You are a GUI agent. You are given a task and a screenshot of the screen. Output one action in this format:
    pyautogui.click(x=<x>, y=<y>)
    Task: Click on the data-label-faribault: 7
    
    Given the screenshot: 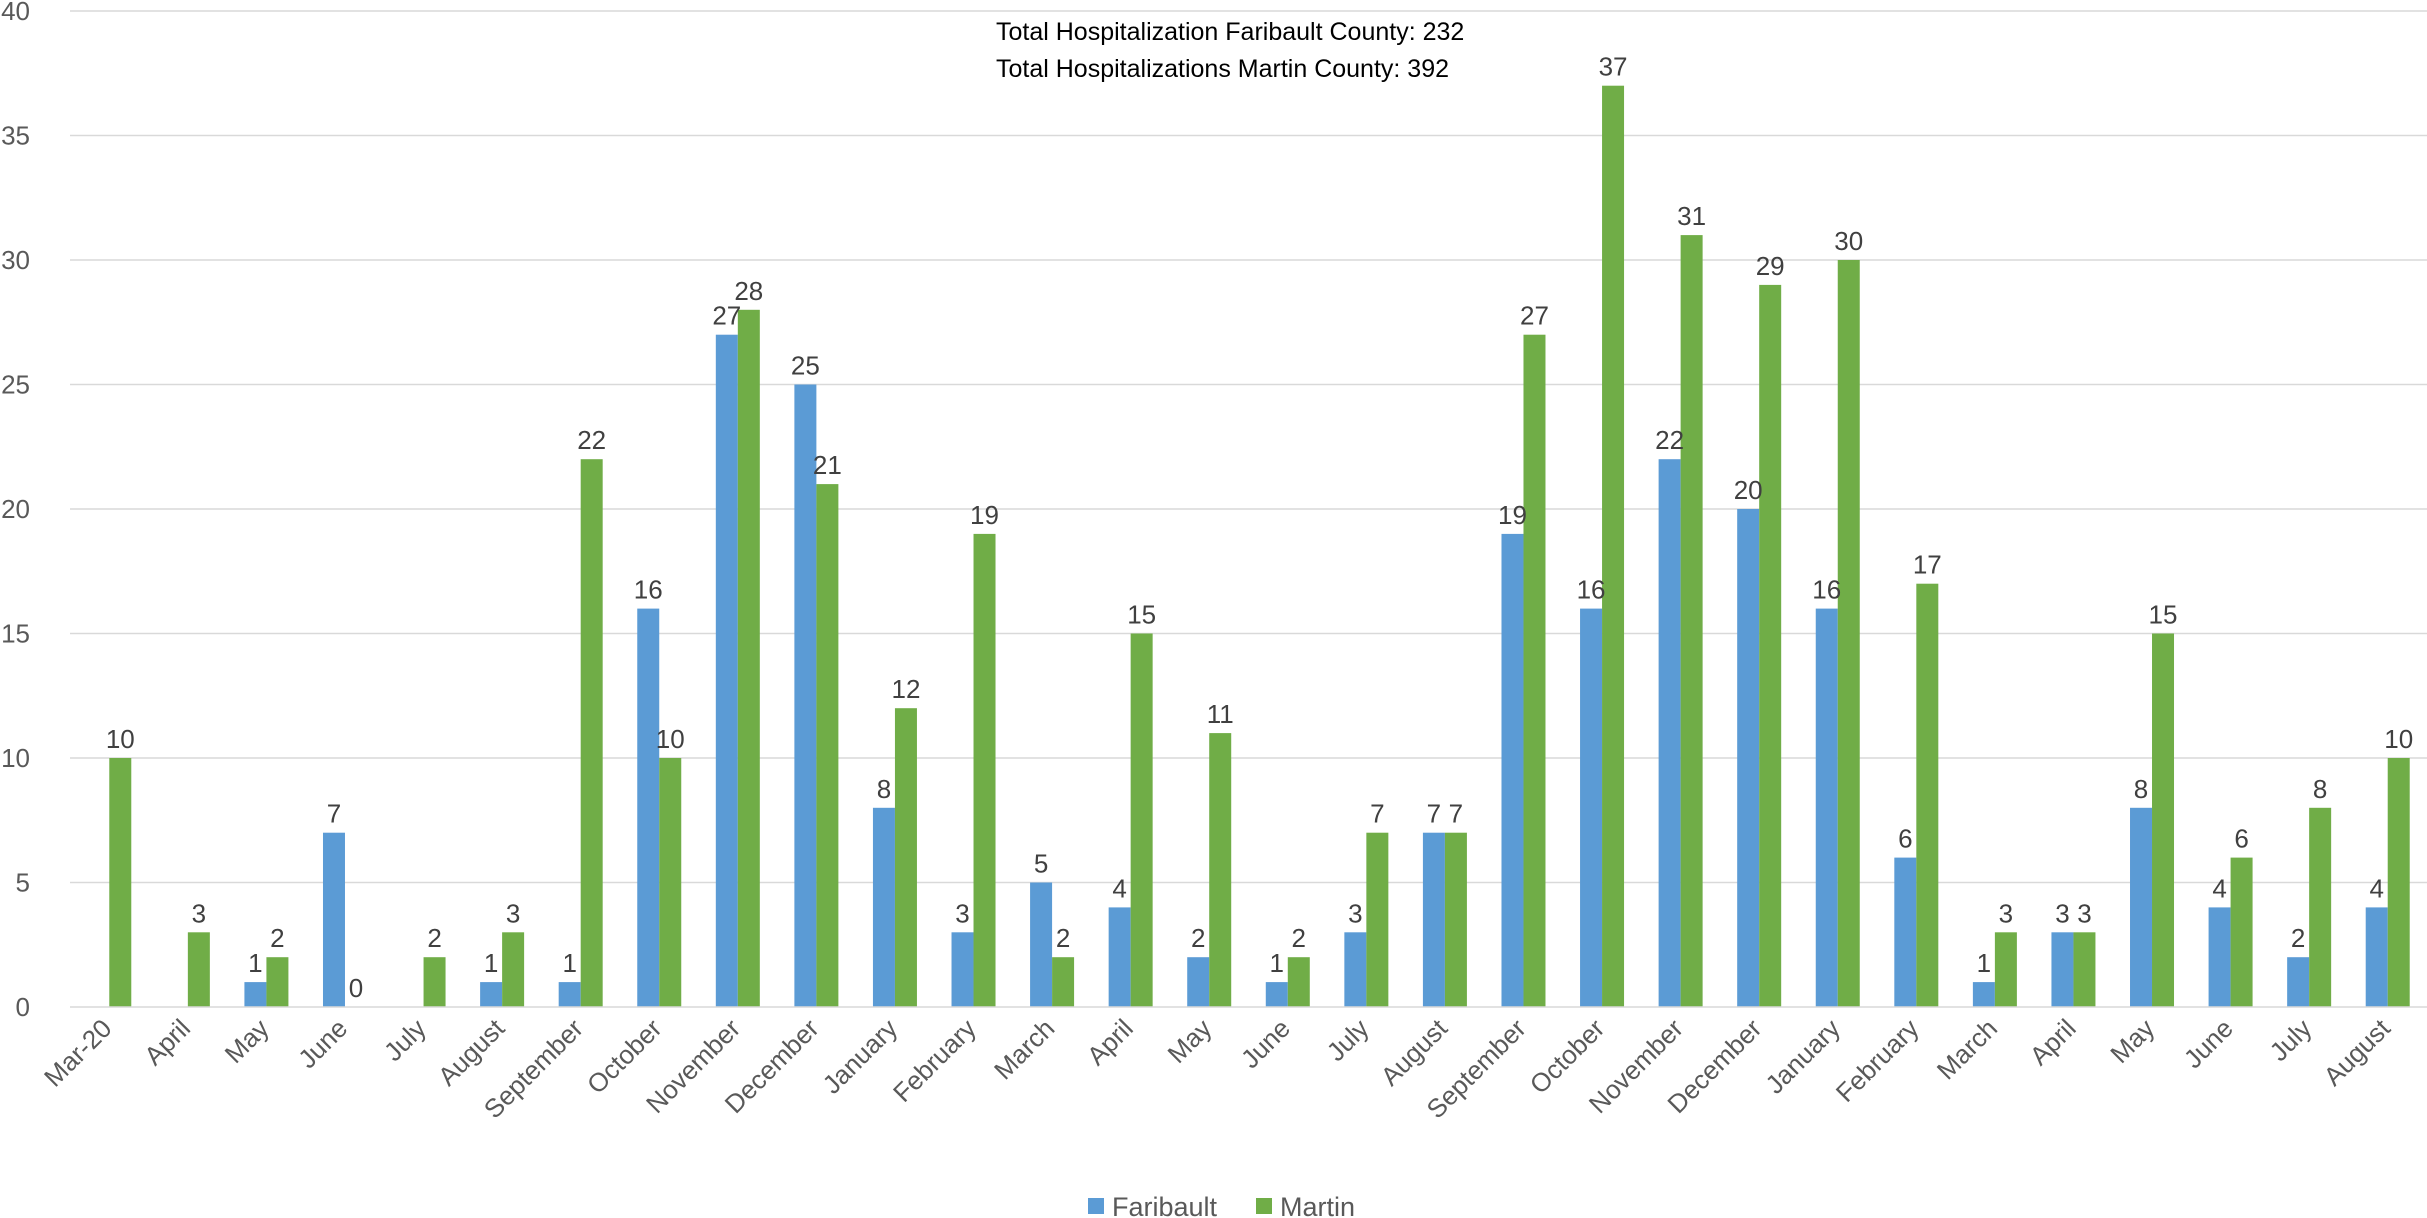 What is the action you would take?
    pyautogui.click(x=334, y=814)
    